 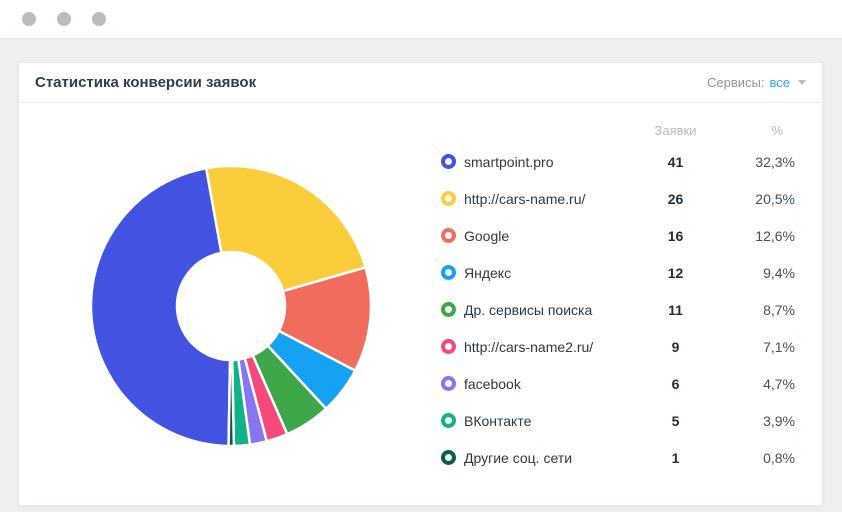 I want to click on legend-requests-value: 41, so click(x=675, y=161).